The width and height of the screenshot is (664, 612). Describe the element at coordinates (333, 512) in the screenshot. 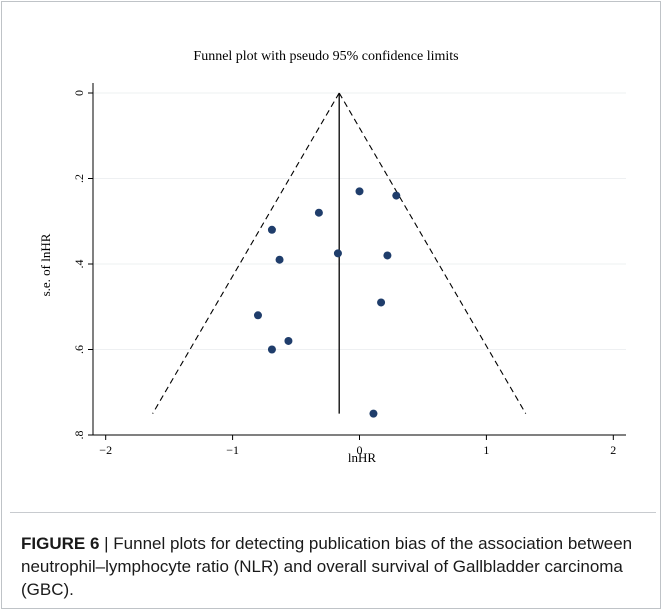

I see `caption-divider` at that location.